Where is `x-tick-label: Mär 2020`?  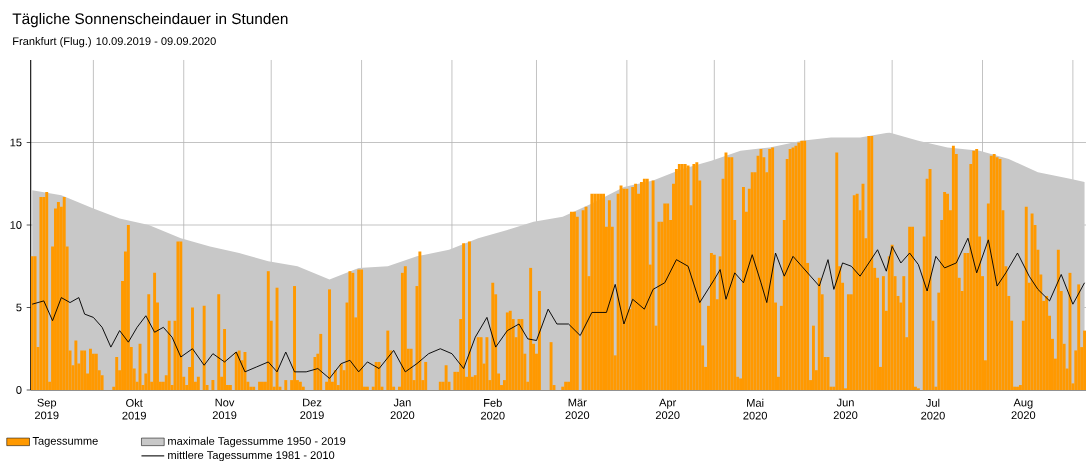
x-tick-label: Mär 2020 is located at coordinates (577, 409).